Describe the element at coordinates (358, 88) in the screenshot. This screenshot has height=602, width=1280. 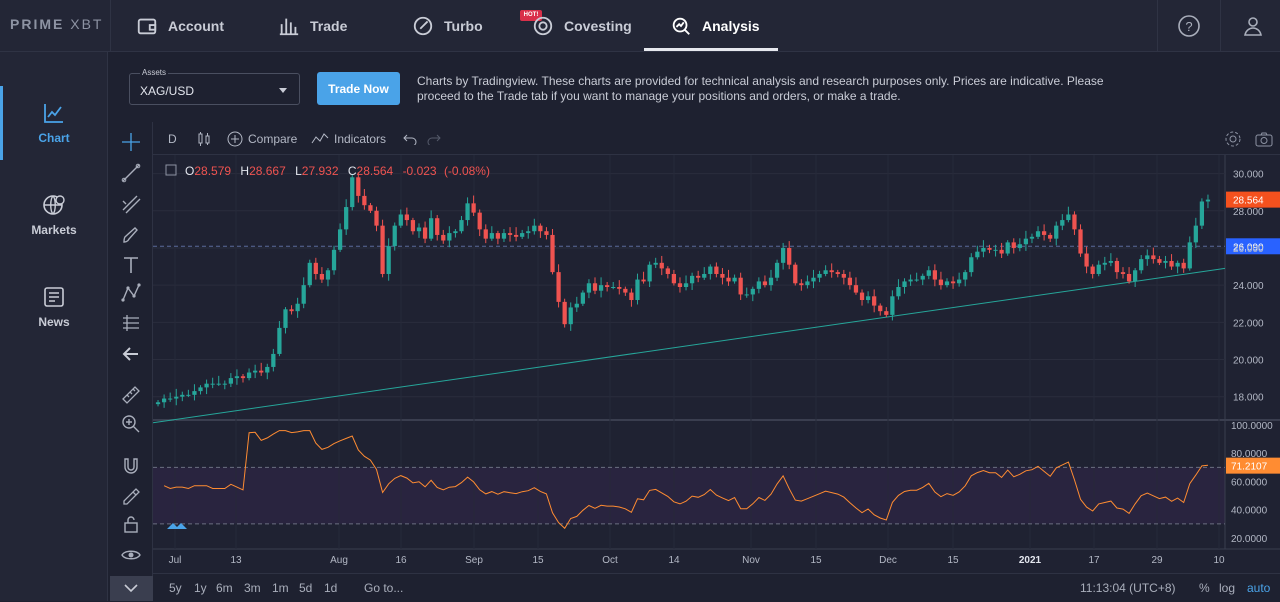
I see `trade-now-button: Trade Now` at that location.